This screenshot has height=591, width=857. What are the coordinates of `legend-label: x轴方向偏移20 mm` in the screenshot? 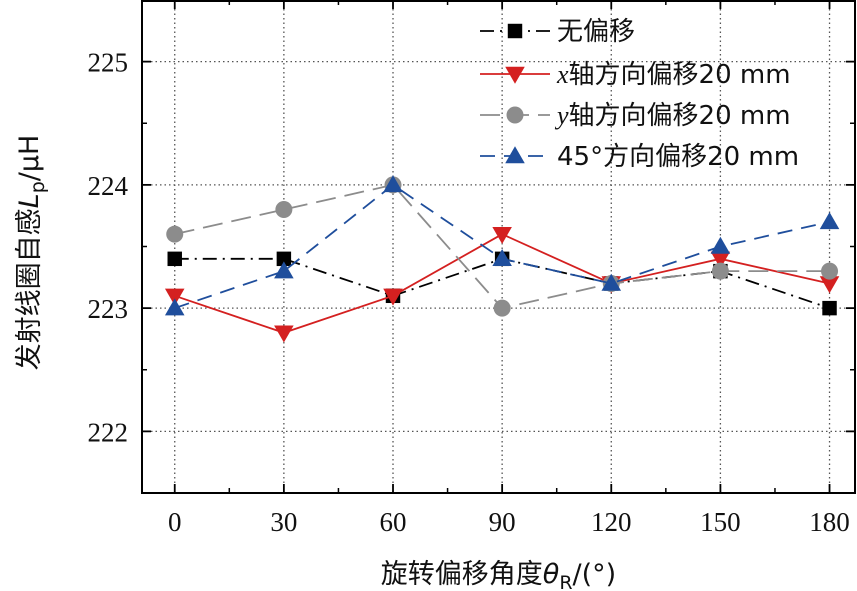 It's located at (673, 75).